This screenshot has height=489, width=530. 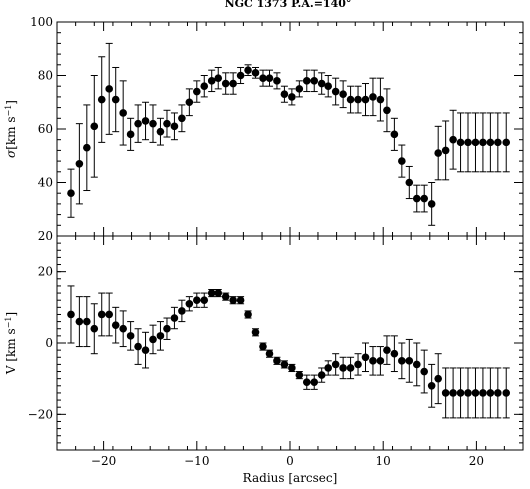 I want to click on radius-axis-label: Radius [arcsec], so click(x=290, y=478).